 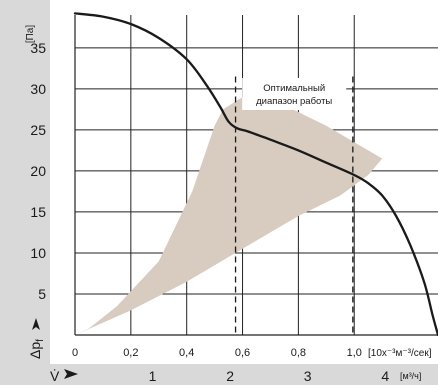 I want to click on x-tick-labels-primary: 0 0,2 0,4 0,6 0,8 1,0, so click(x=217, y=353).